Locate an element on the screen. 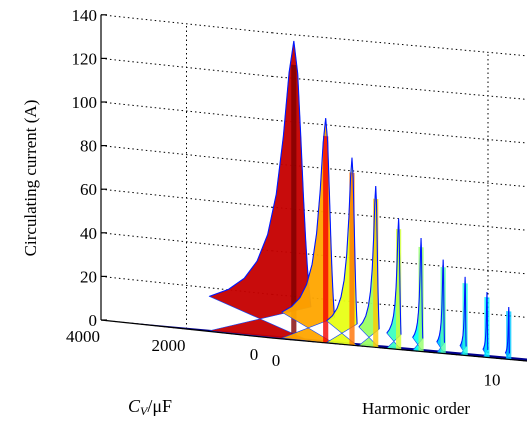  resonance-peak-h10-outline is located at coordinates (485, 320).